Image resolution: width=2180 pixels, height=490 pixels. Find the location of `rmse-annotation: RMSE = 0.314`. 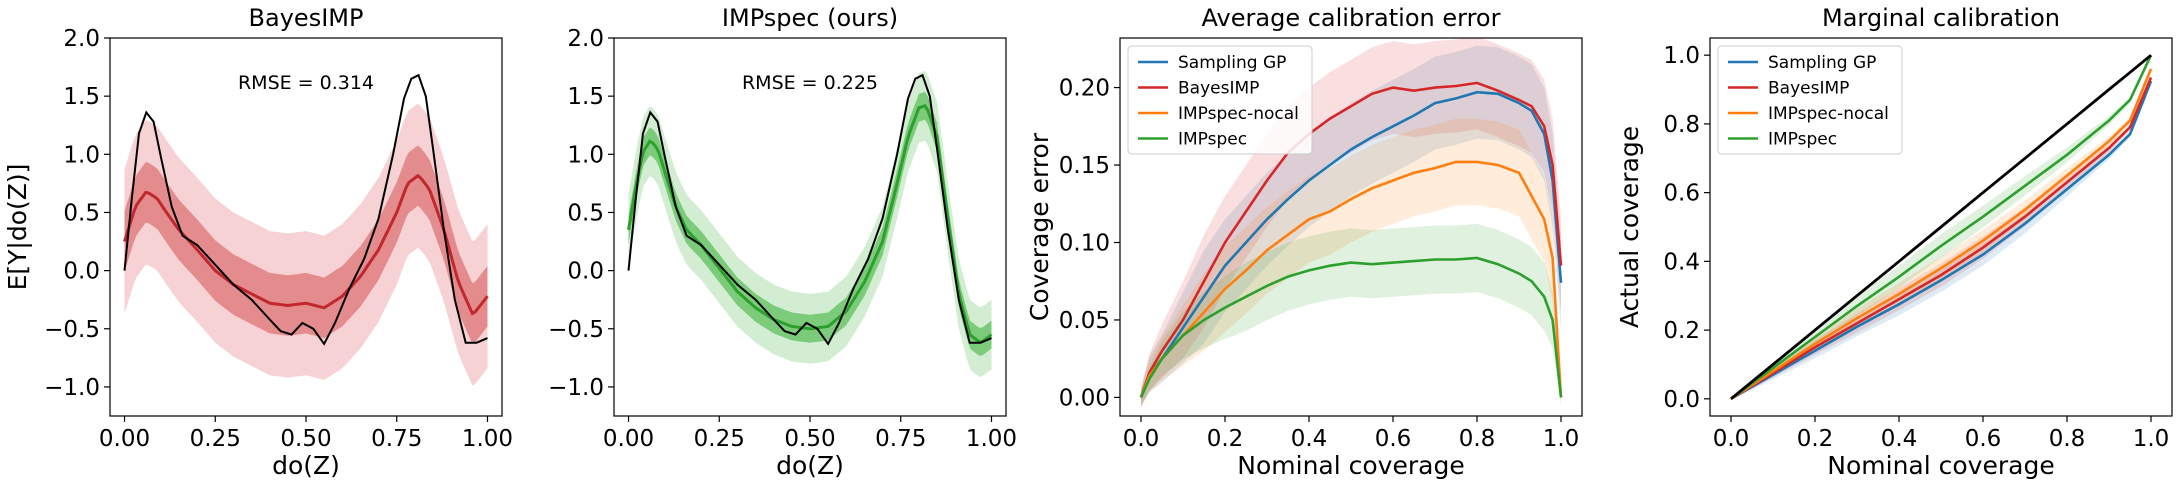

rmse-annotation: RMSE = 0.314 is located at coordinates (306, 83).